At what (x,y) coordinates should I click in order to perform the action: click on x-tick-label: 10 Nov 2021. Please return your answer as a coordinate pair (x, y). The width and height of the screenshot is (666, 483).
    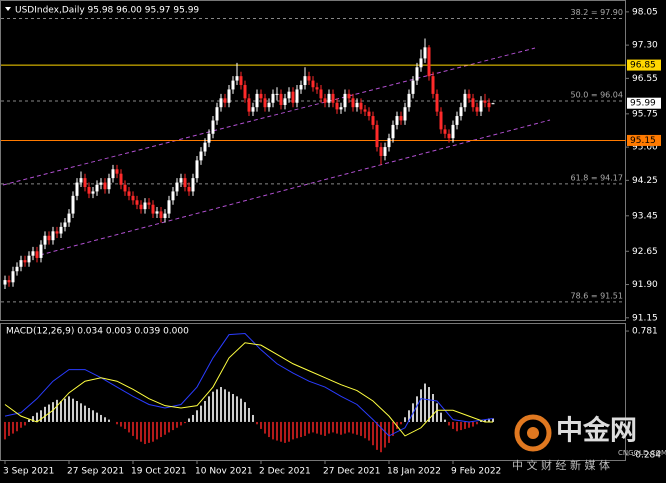
    Looking at the image, I should click on (224, 472).